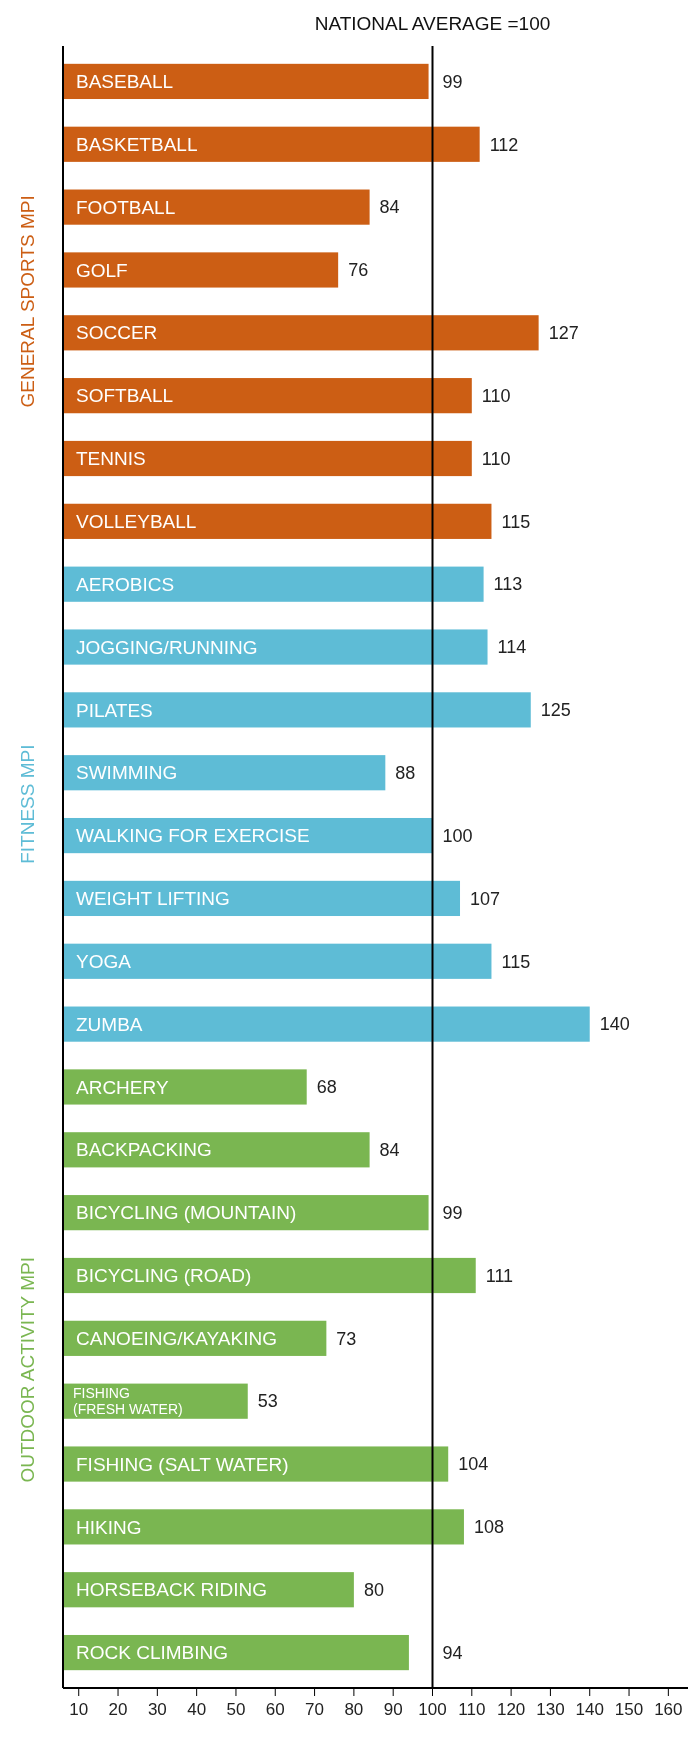 This screenshot has width=700, height=1739. What do you see at coordinates (109, 1024) in the screenshot?
I see `y-tick-label: ZUMBA` at bounding box center [109, 1024].